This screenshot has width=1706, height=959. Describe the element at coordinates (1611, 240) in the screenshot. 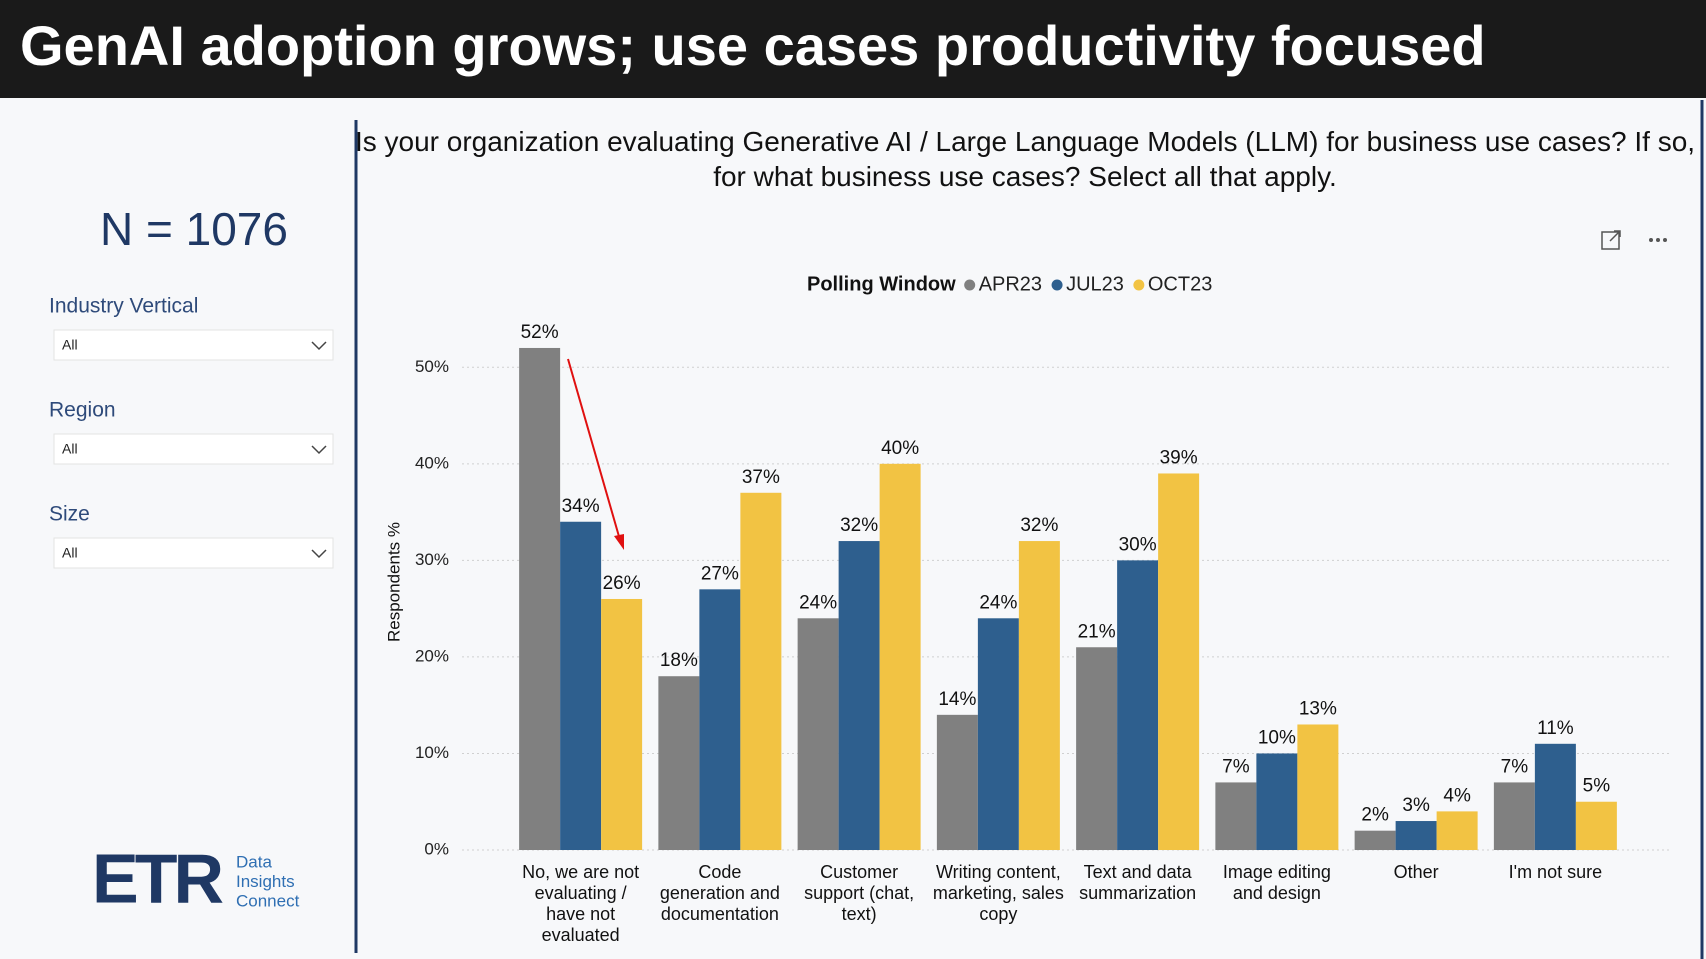

I see `expand-icon` at that location.